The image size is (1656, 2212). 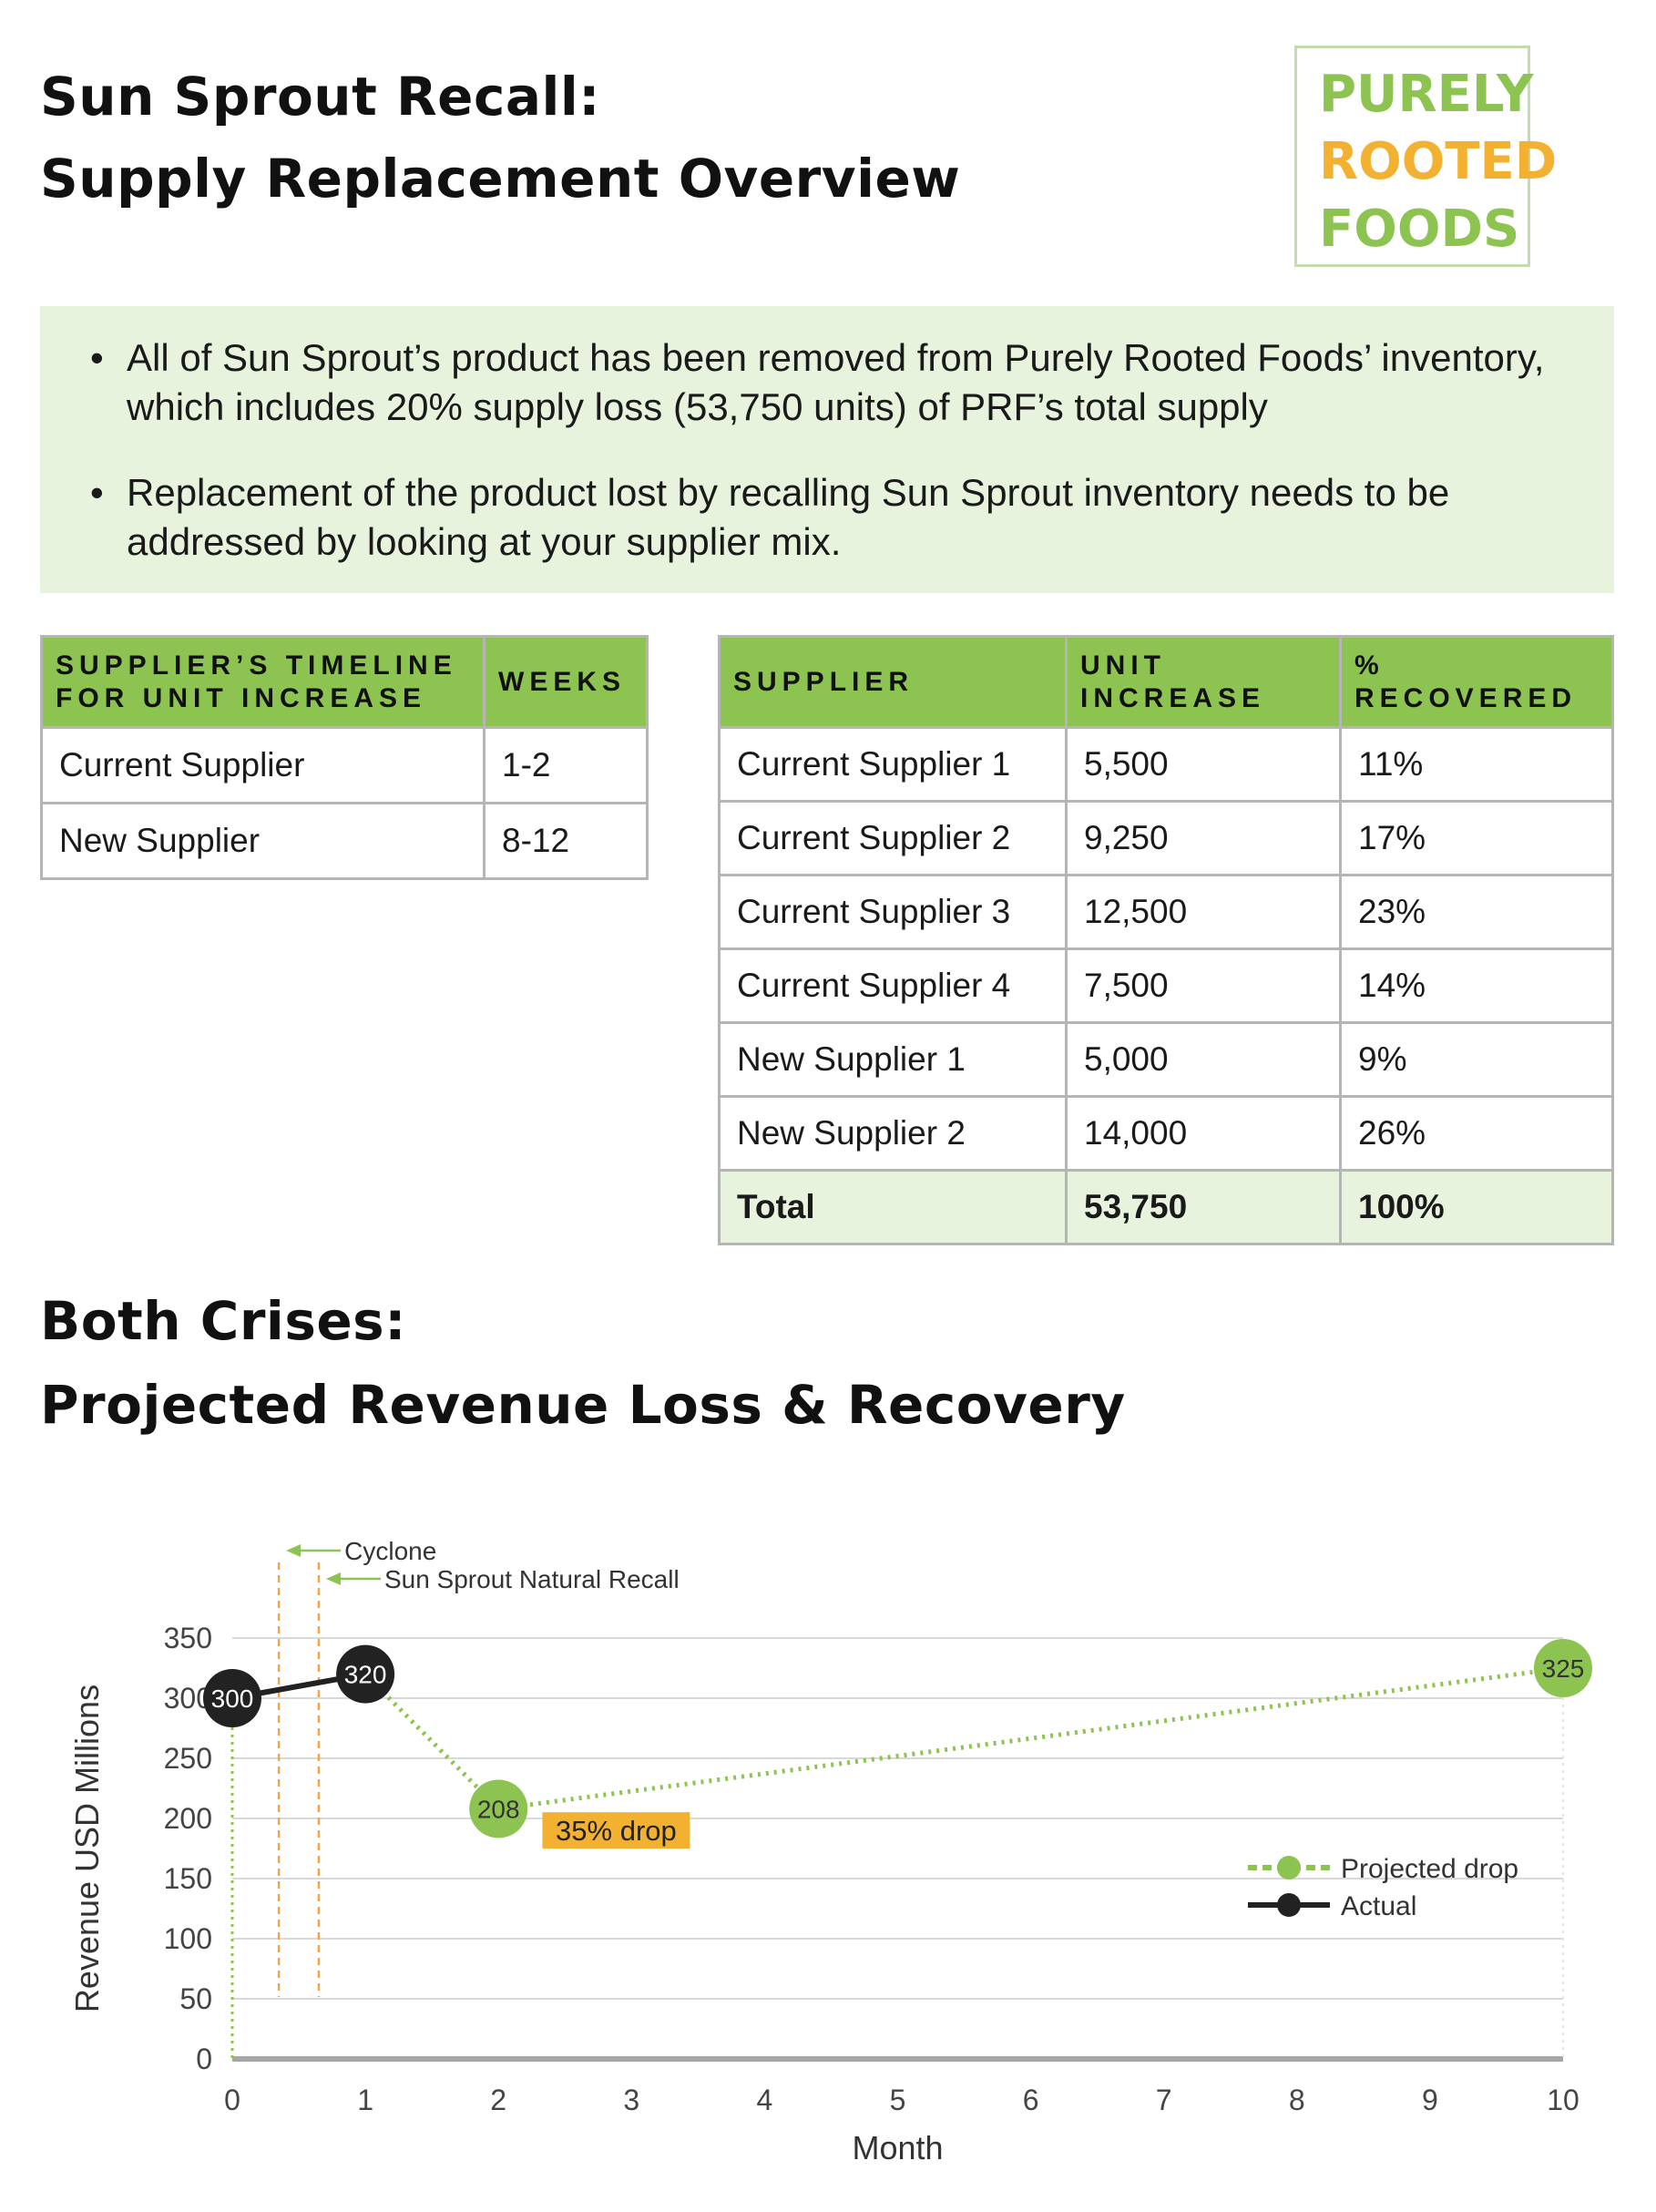 What do you see at coordinates (1204, 764) in the screenshot?
I see `table-cell: 5,500` at bounding box center [1204, 764].